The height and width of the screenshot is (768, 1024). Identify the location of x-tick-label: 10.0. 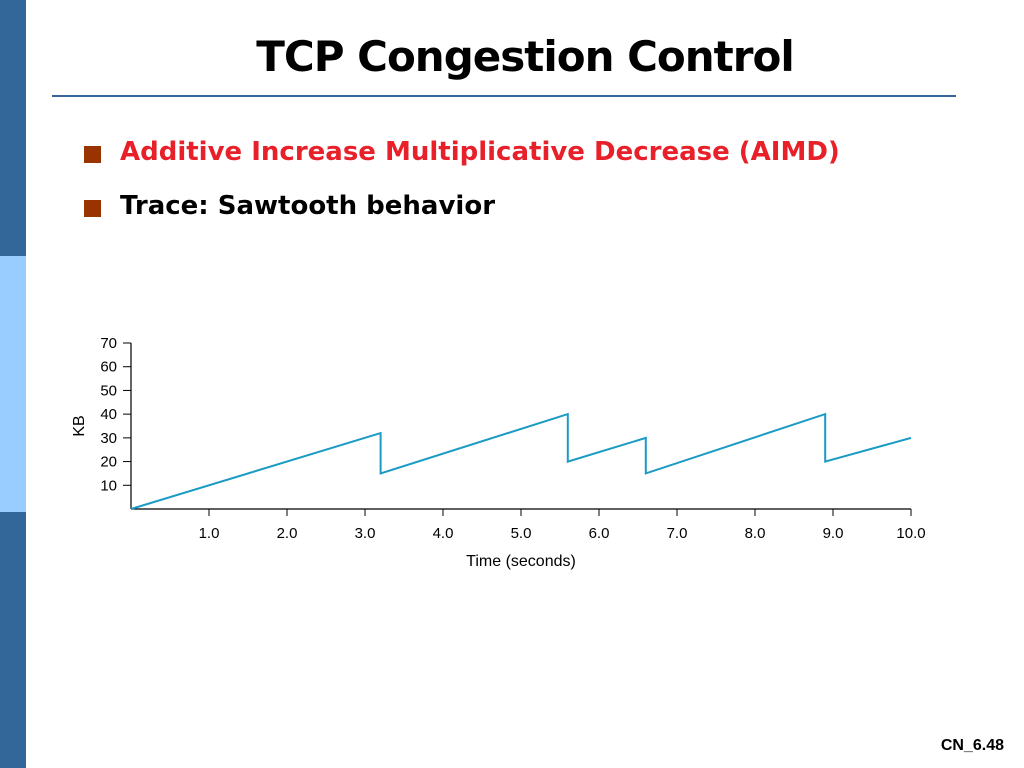
(910, 533).